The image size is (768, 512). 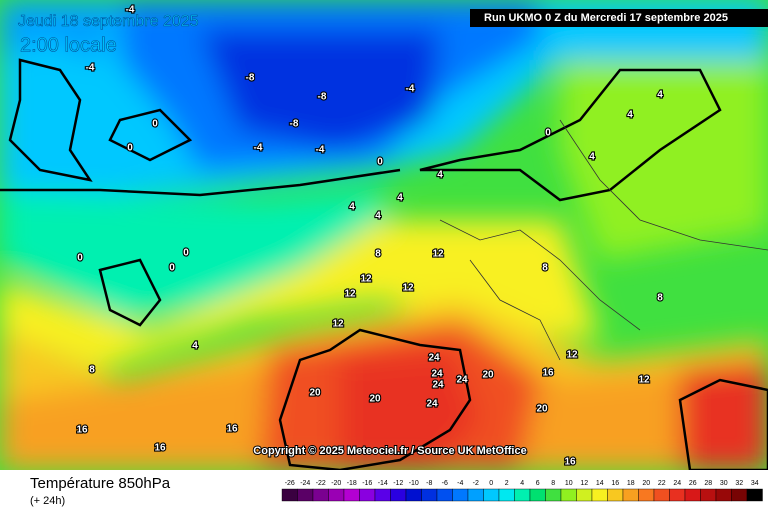 What do you see at coordinates (321, 483) in the screenshot?
I see `scale-label: -22` at bounding box center [321, 483].